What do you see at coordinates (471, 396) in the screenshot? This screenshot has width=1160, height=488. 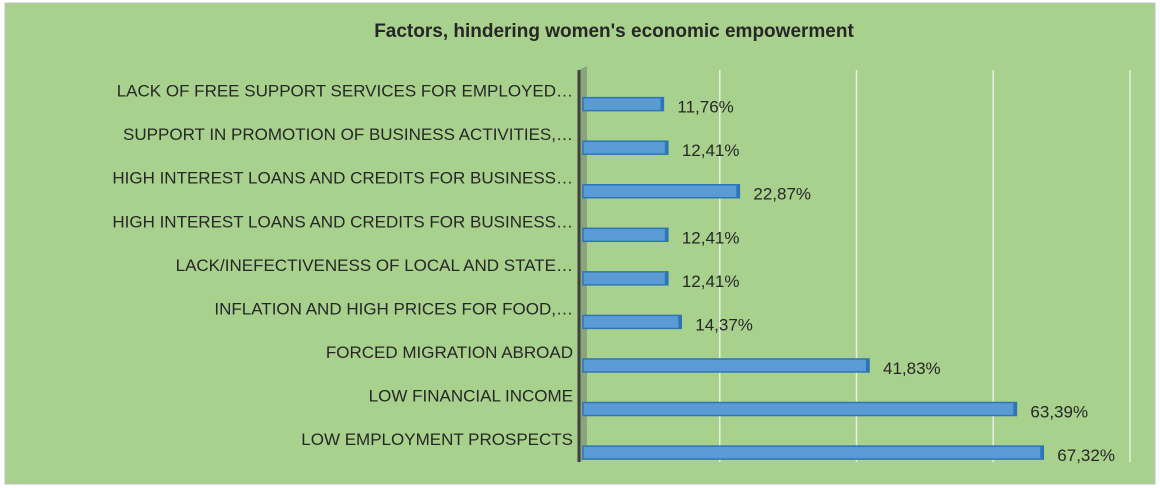 I see `y-tick-label: LOW FINANCIAL INCOME` at bounding box center [471, 396].